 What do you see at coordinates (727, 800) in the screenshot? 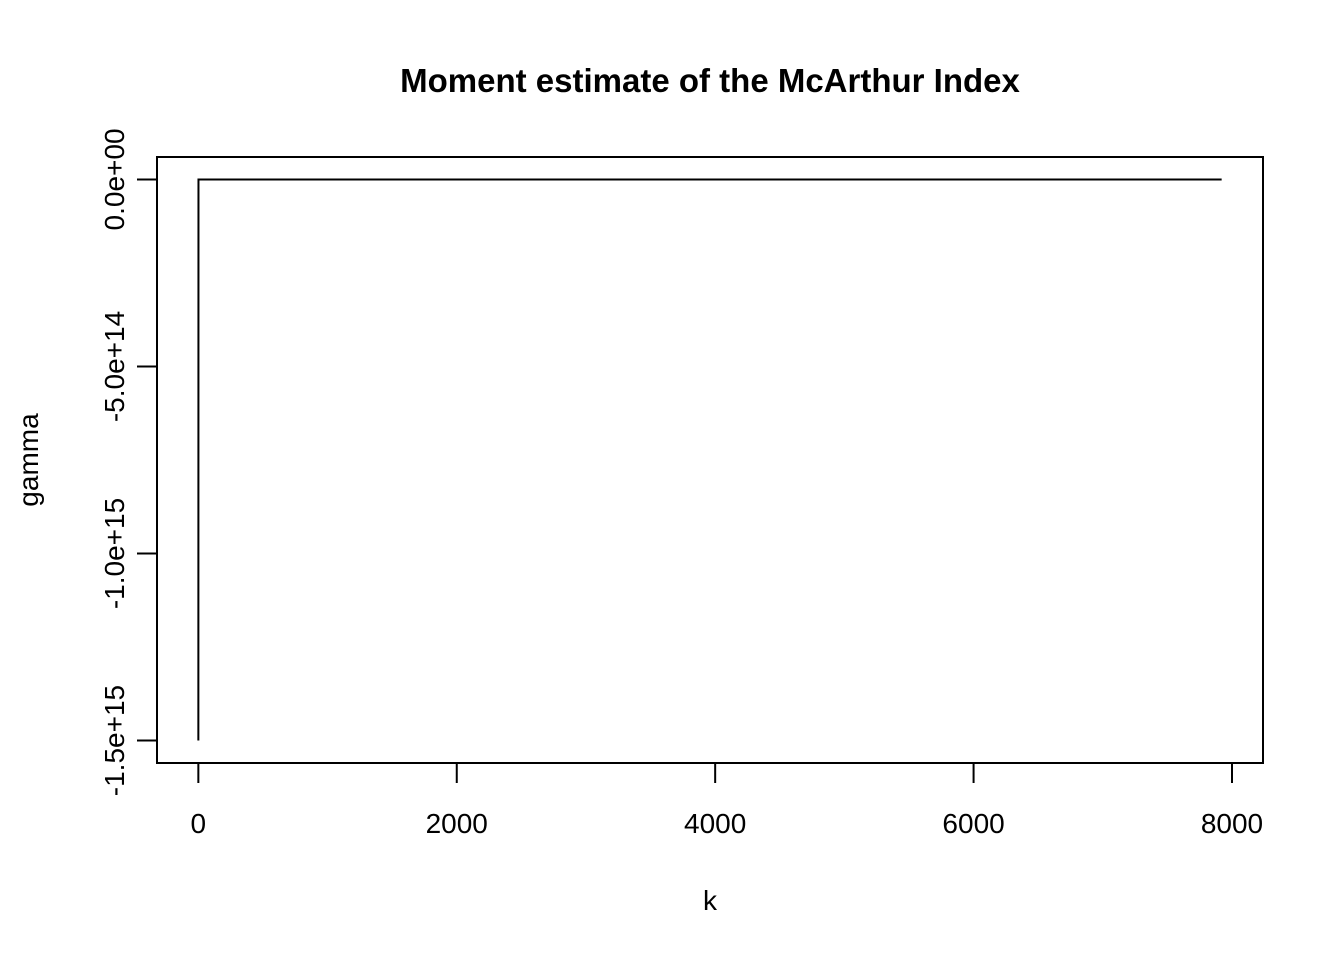
I see `x-axis: 0 2000 4000 6000 8000` at bounding box center [727, 800].